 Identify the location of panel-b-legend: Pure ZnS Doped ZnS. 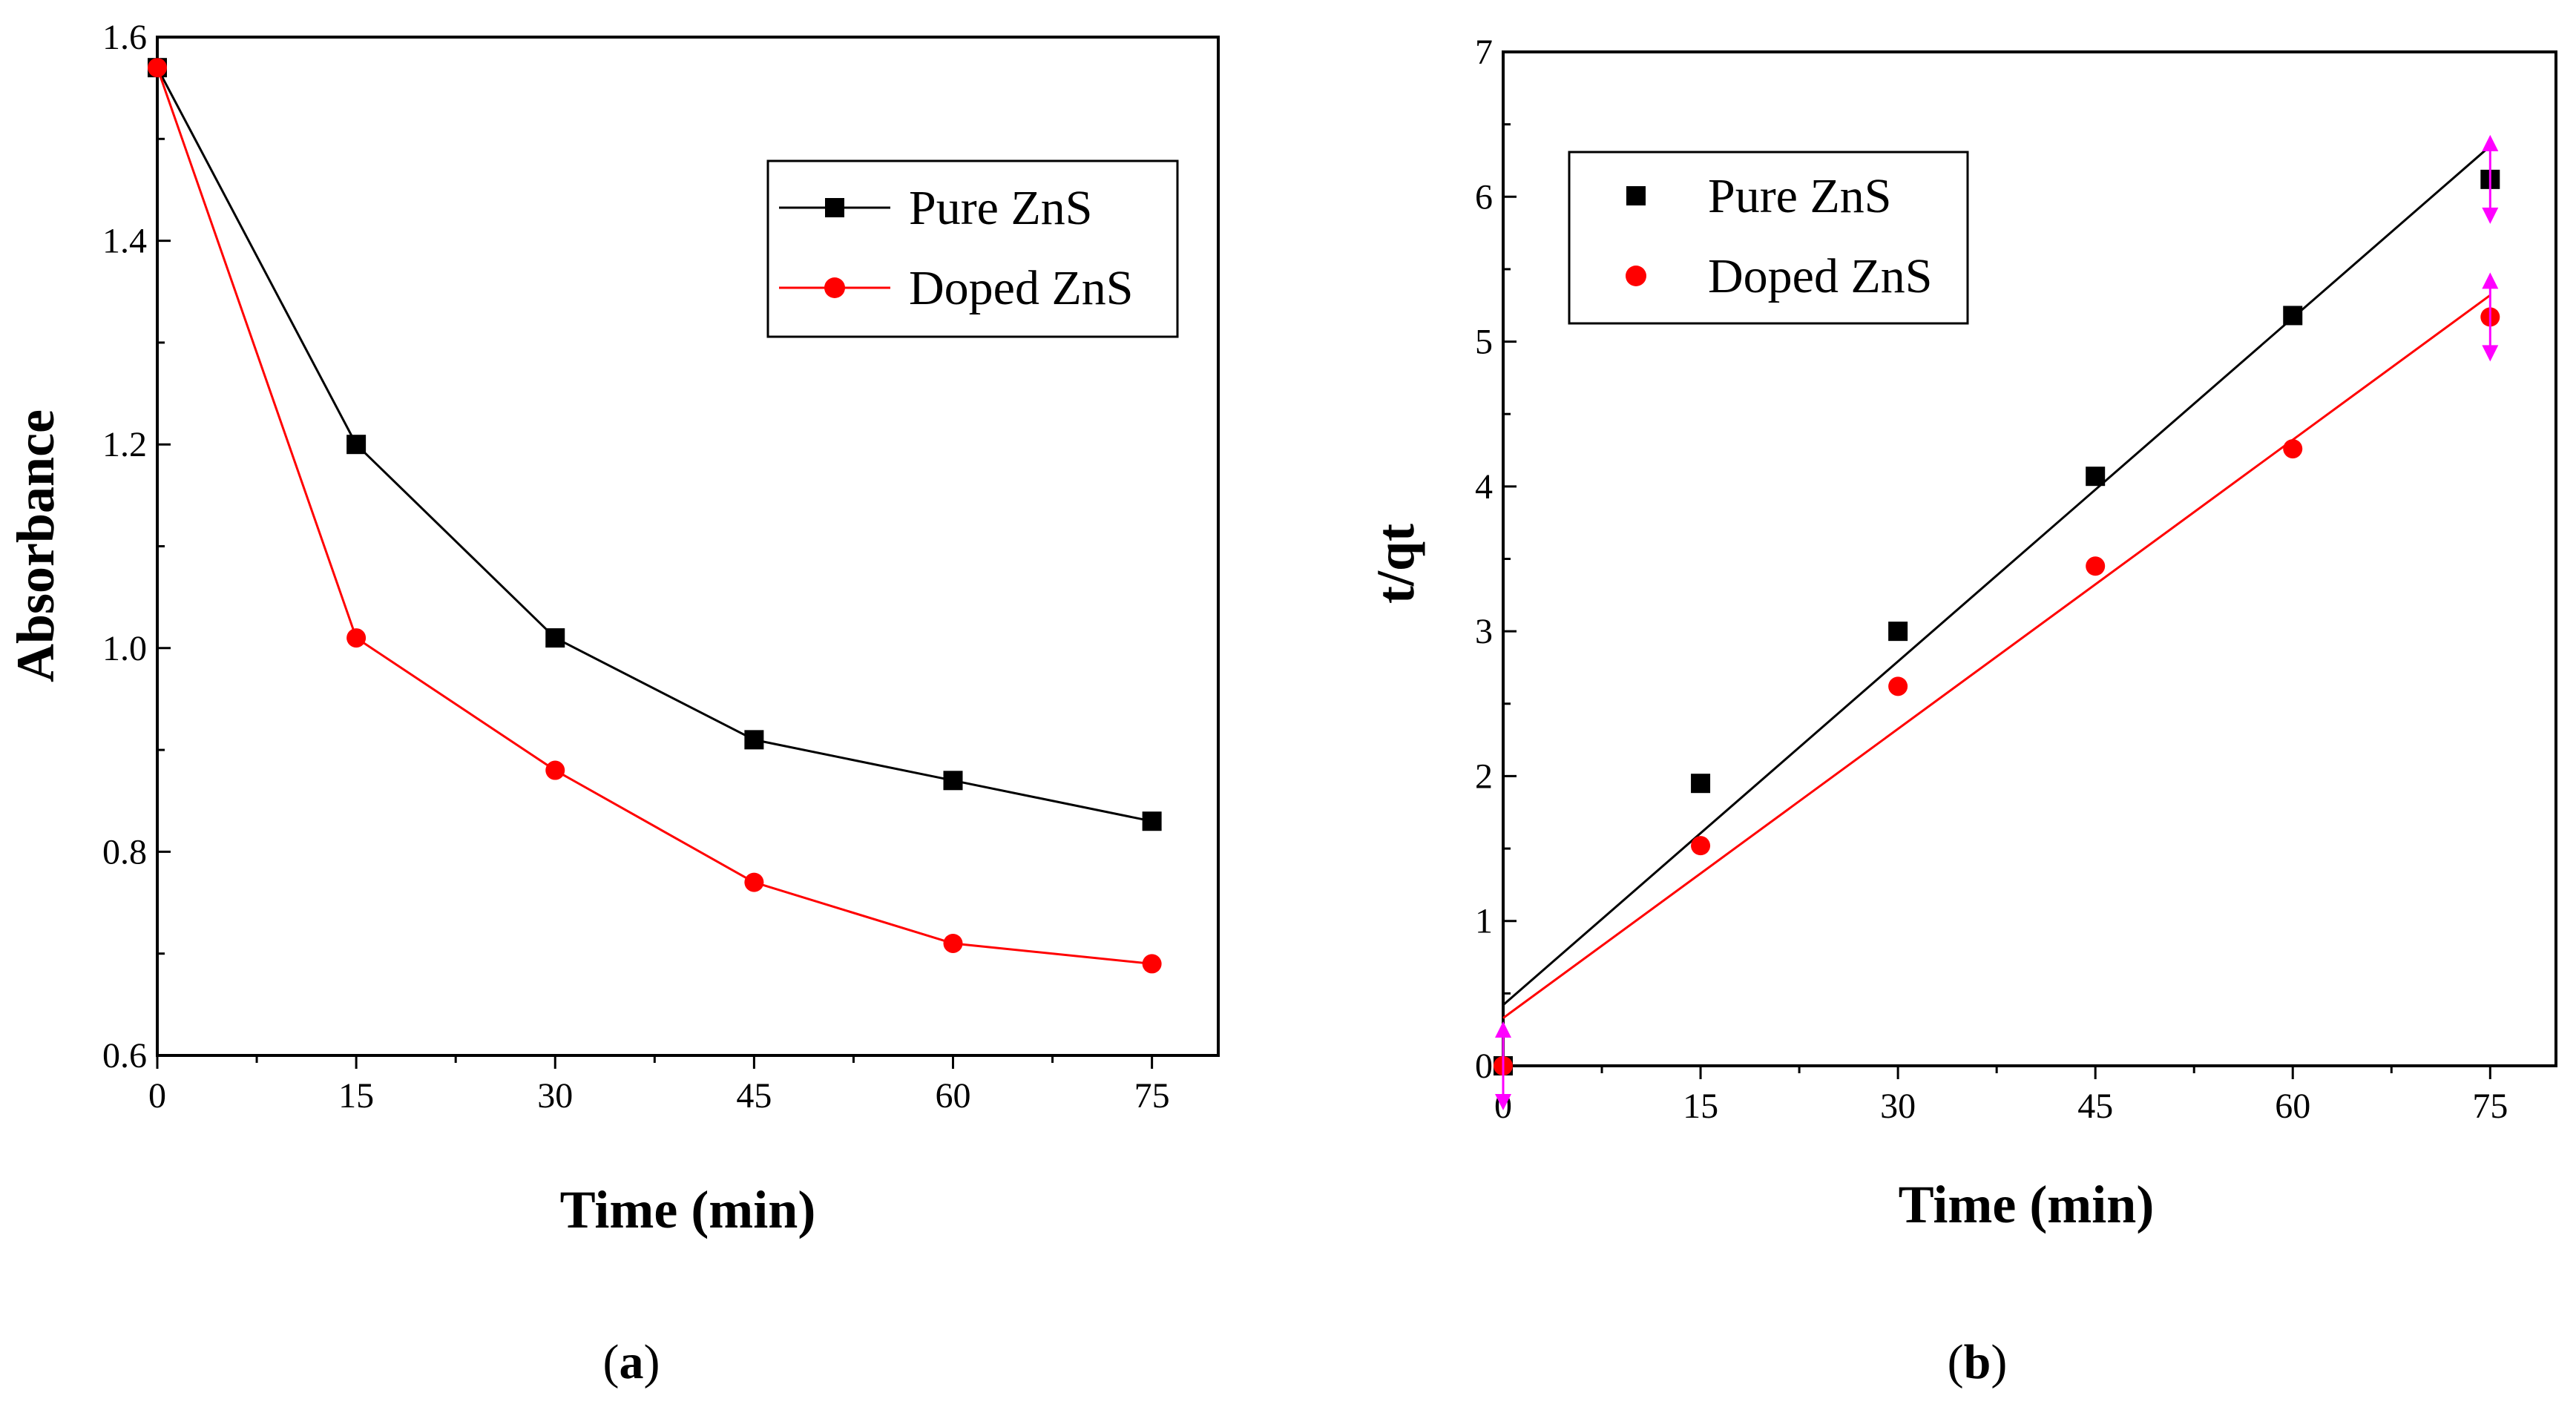
(1768, 238).